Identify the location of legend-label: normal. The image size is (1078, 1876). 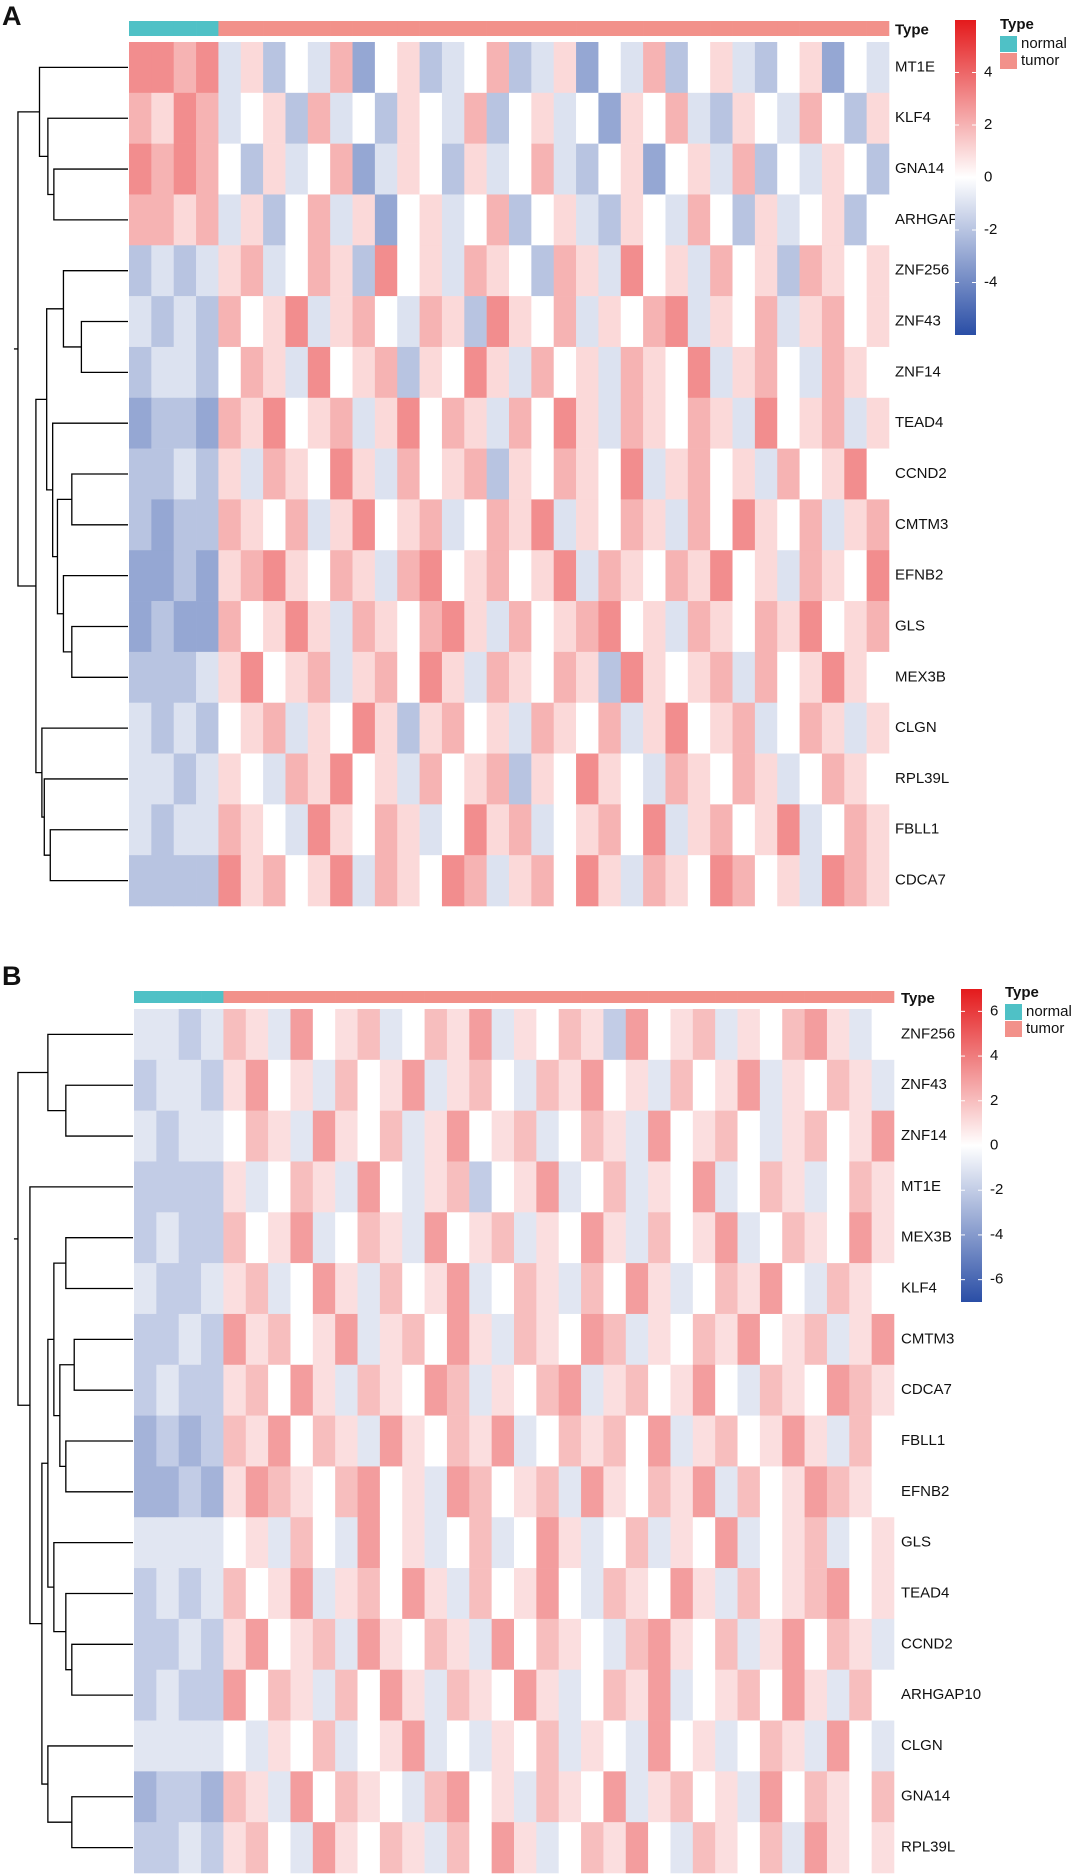
(1049, 1011).